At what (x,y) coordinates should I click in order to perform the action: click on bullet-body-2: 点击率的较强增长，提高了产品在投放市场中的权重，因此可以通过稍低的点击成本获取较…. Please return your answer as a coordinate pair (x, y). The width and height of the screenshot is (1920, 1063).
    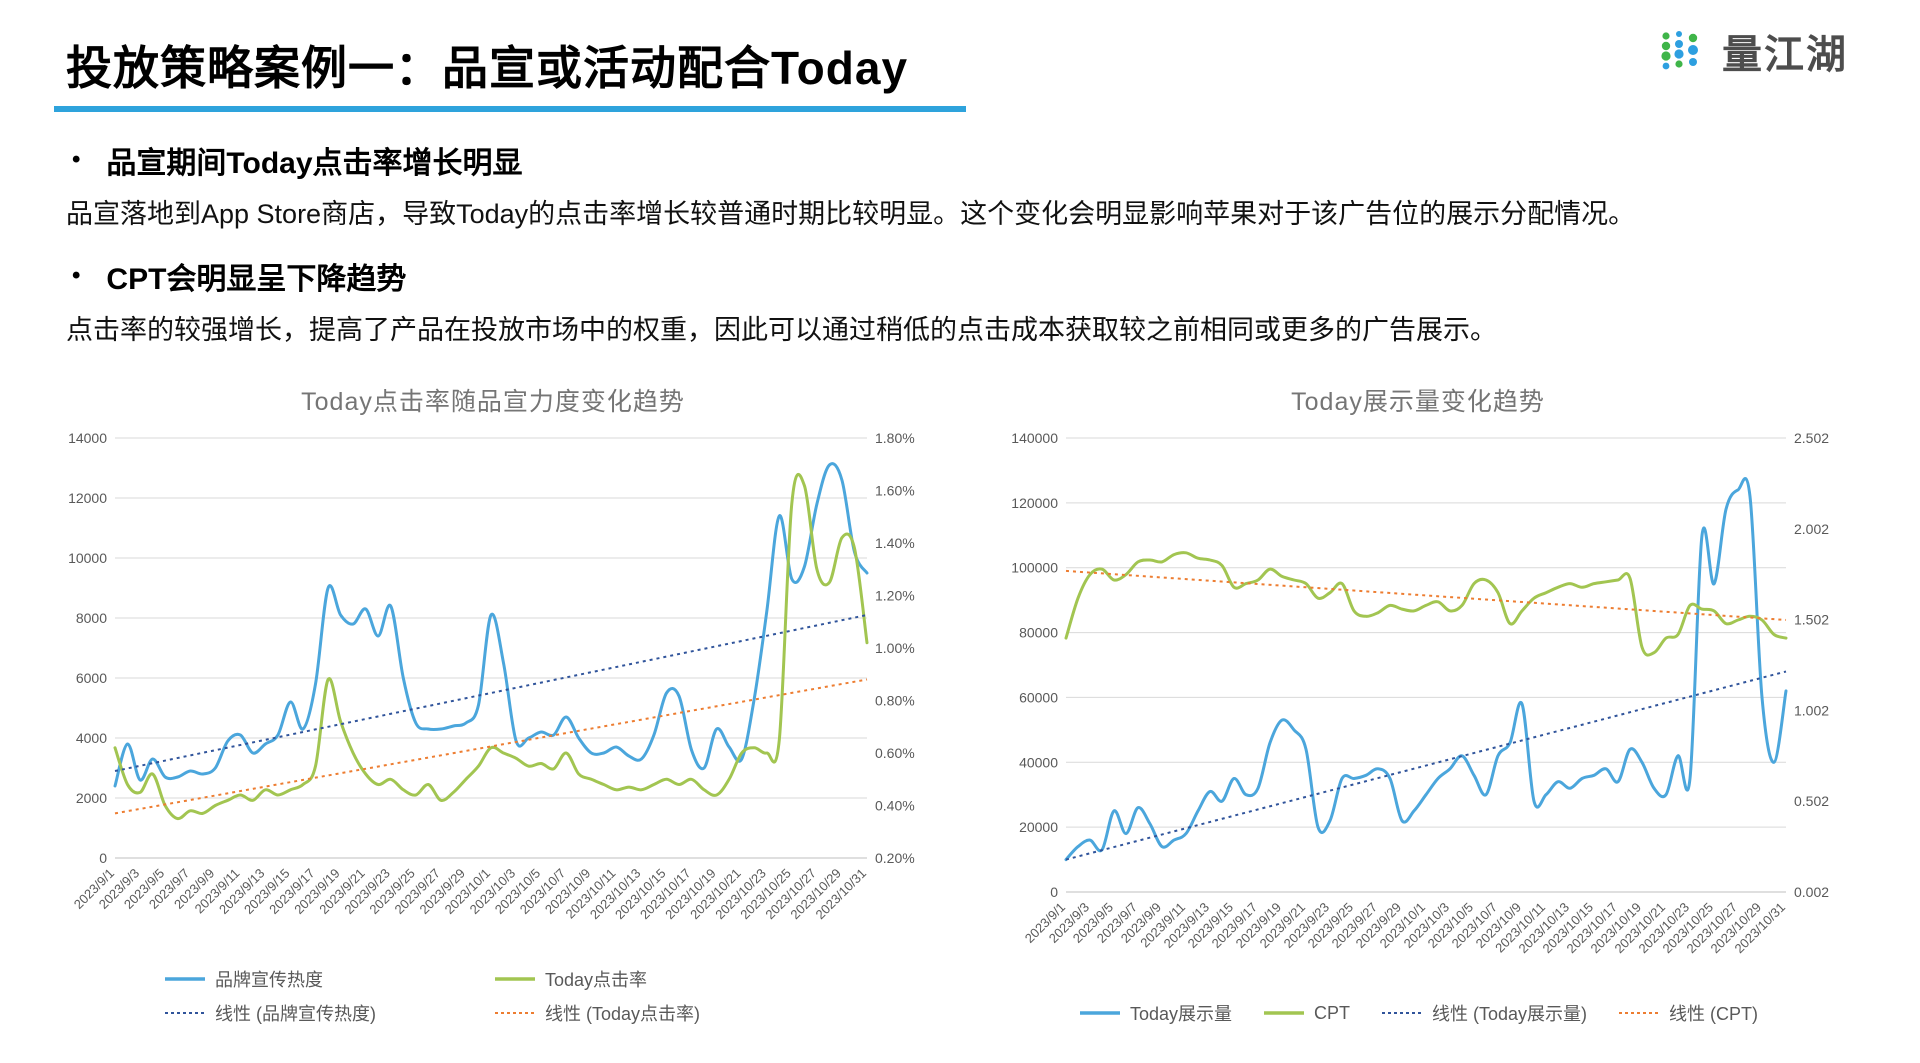
    Looking at the image, I should click on (781, 329).